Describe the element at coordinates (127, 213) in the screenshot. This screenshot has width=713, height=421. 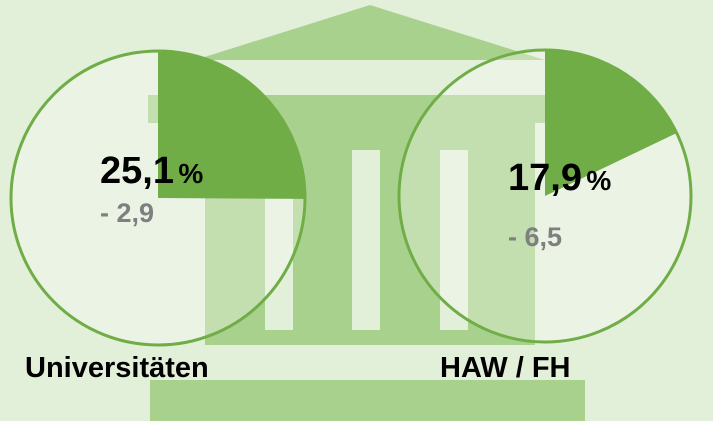
I see `change-label: - 2,9` at that location.